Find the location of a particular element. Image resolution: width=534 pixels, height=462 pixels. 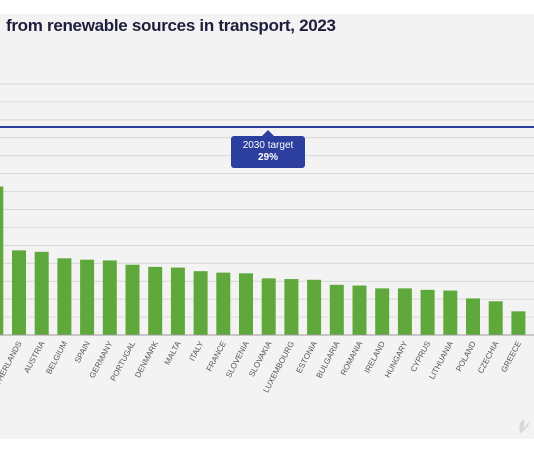

target-value-text: 29% is located at coordinates (267, 157).